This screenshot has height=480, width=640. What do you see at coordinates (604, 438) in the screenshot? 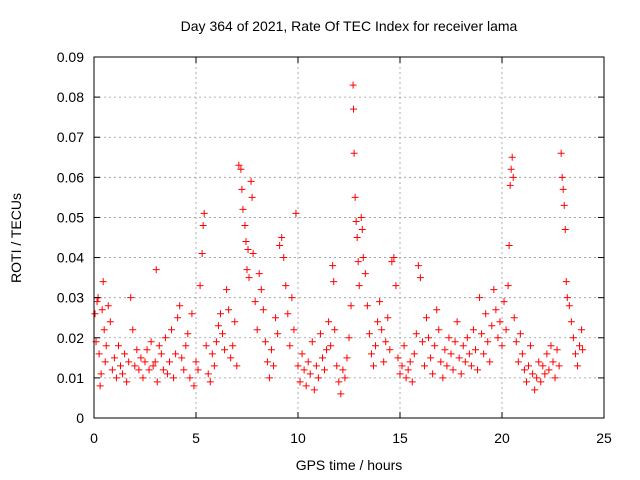
I see `x-tick-label: 25` at bounding box center [604, 438].